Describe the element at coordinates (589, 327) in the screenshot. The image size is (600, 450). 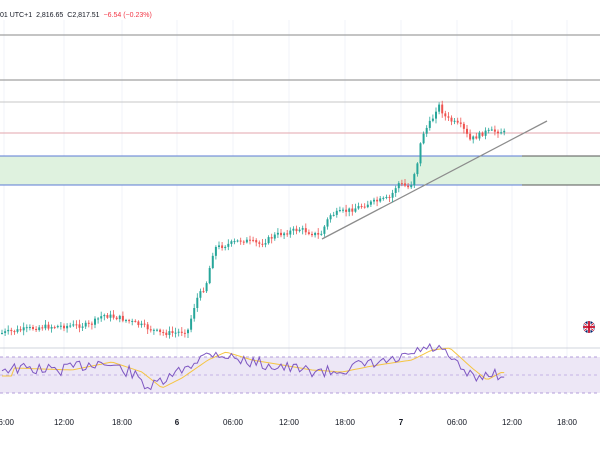
I see `uk-flag-icon` at that location.